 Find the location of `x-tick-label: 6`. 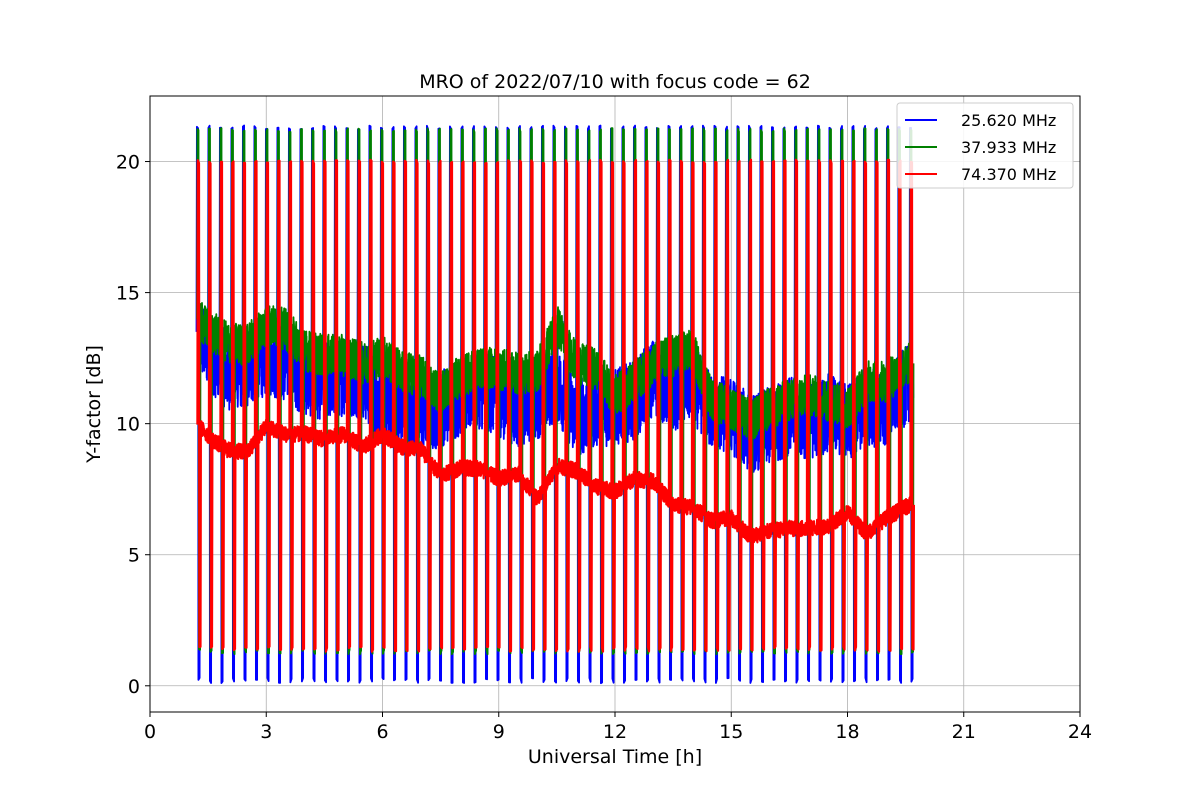

x-tick-label: 6 is located at coordinates (382, 732).